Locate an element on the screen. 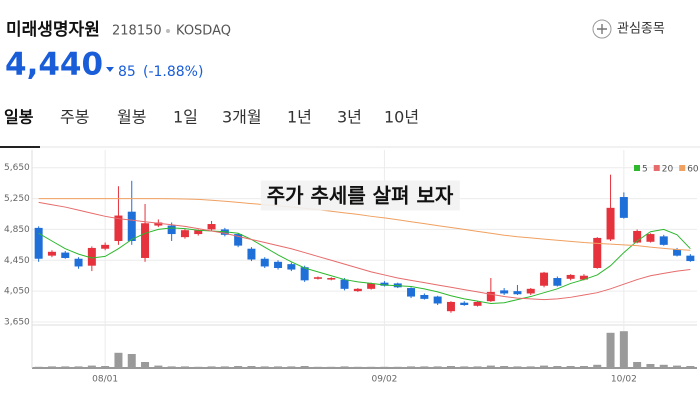 The width and height of the screenshot is (700, 404). down-arrow is located at coordinates (110, 69).